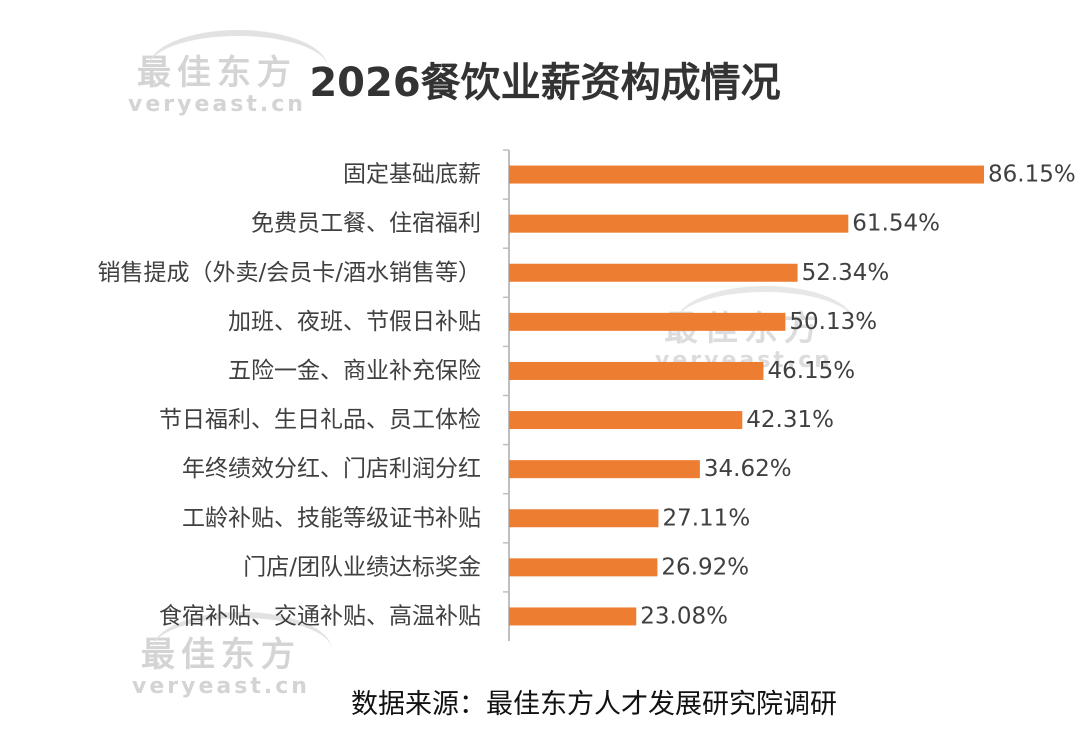 The width and height of the screenshot is (1080, 738). I want to click on data-label: 23.08%, so click(684, 616).